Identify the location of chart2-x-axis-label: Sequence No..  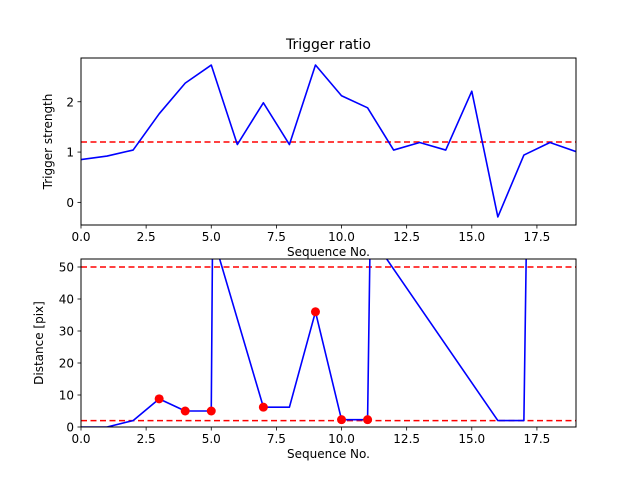
(328, 454).